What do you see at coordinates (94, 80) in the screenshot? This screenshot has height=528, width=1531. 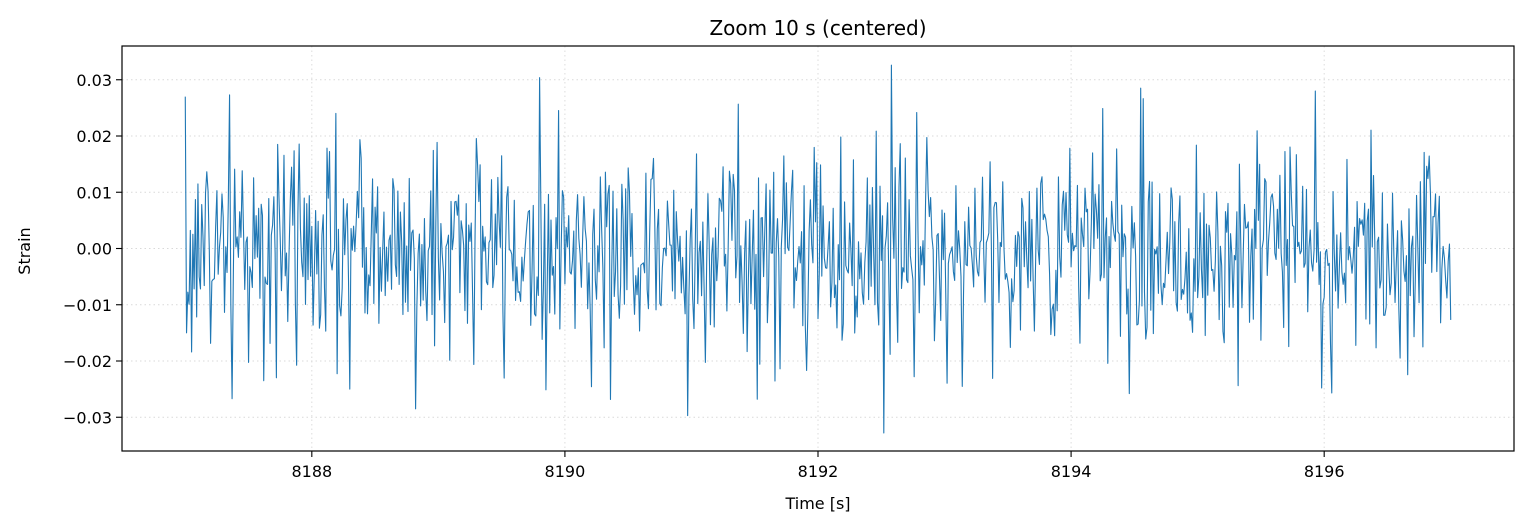 I see `y-tick-label: 0.03` at bounding box center [94, 80].